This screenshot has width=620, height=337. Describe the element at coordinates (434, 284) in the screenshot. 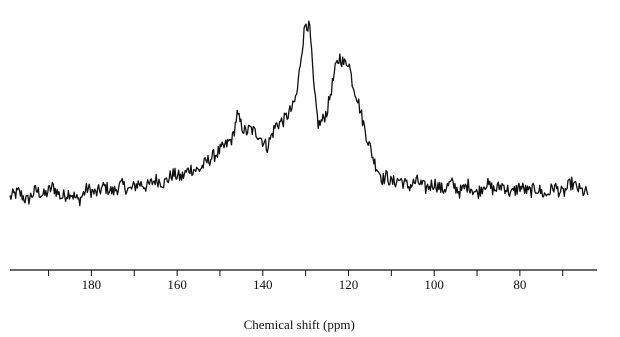

I see `x-tick-label: 100` at that location.